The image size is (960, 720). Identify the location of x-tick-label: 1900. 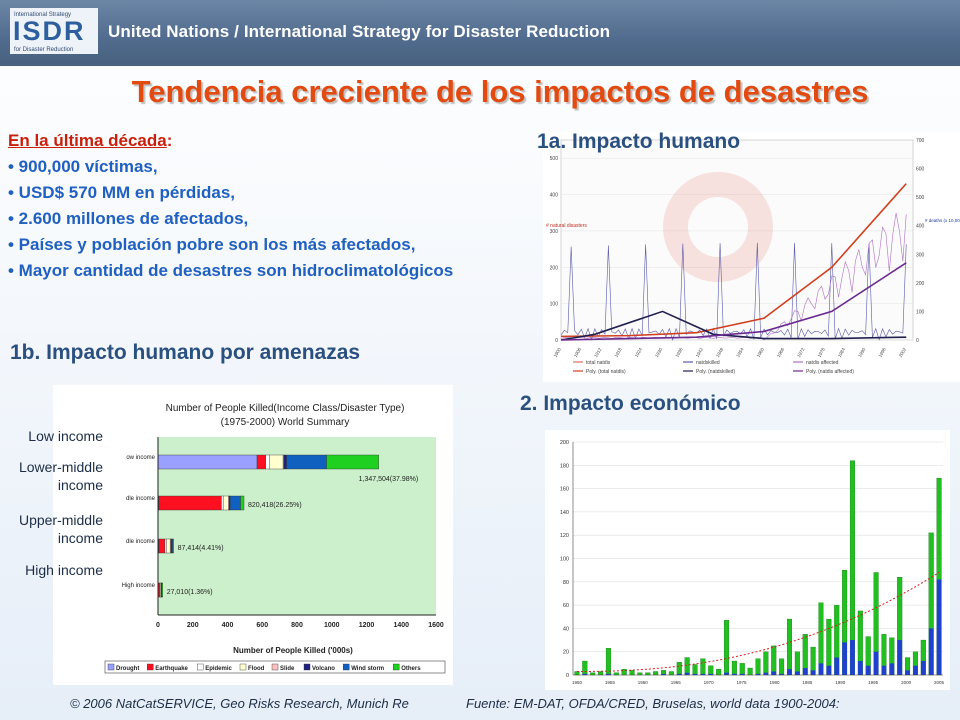
(558, 353).